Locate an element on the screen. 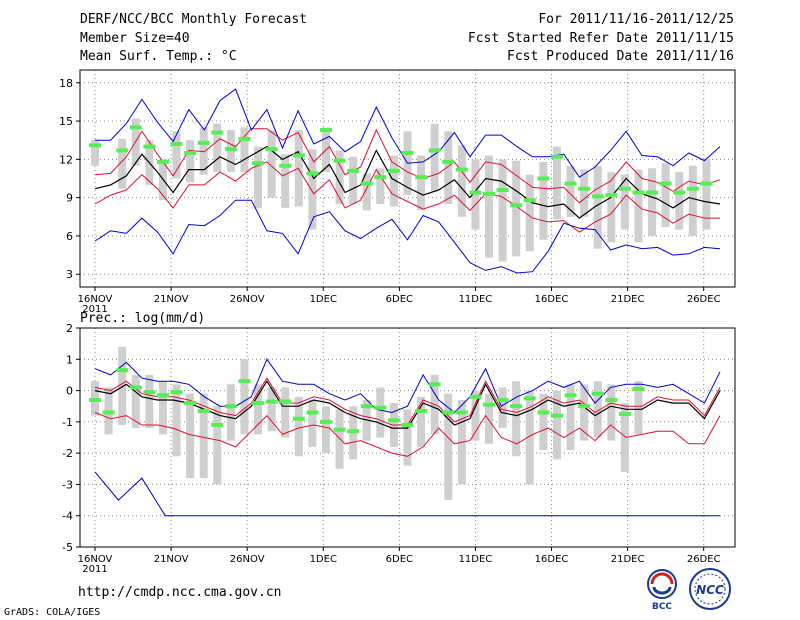  y-tick-label: 15 is located at coordinates (66, 121).